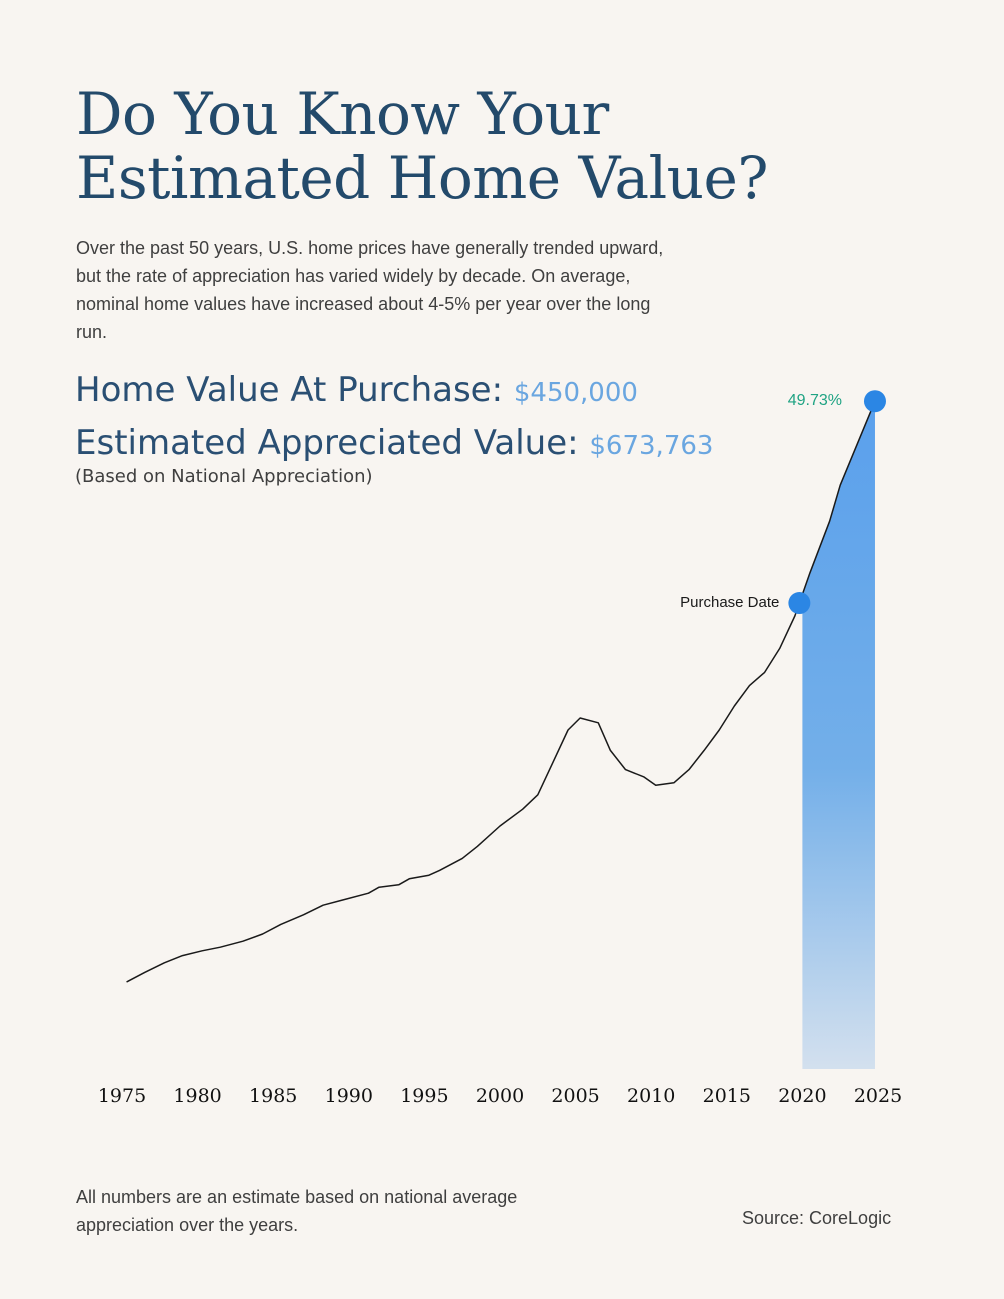 The width and height of the screenshot is (1004, 1299). Describe the element at coordinates (500, 1096) in the screenshot. I see `x-tick-label: 2000` at that location.